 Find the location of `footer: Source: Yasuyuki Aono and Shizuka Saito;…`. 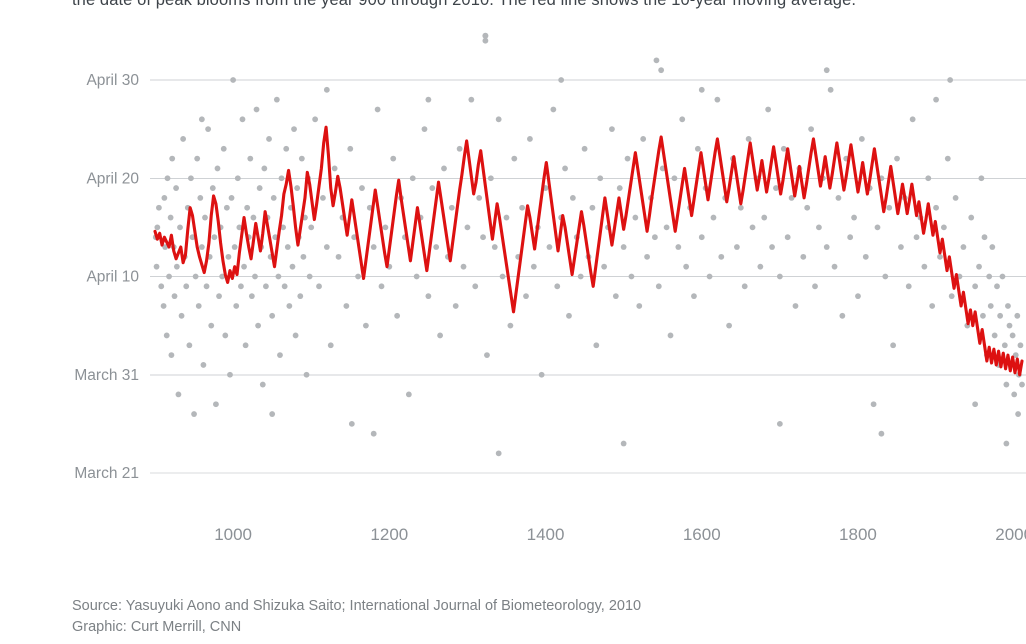

footer: Source: Yasuyuki Aono and Shizuka Saito;… is located at coordinates (522, 617).